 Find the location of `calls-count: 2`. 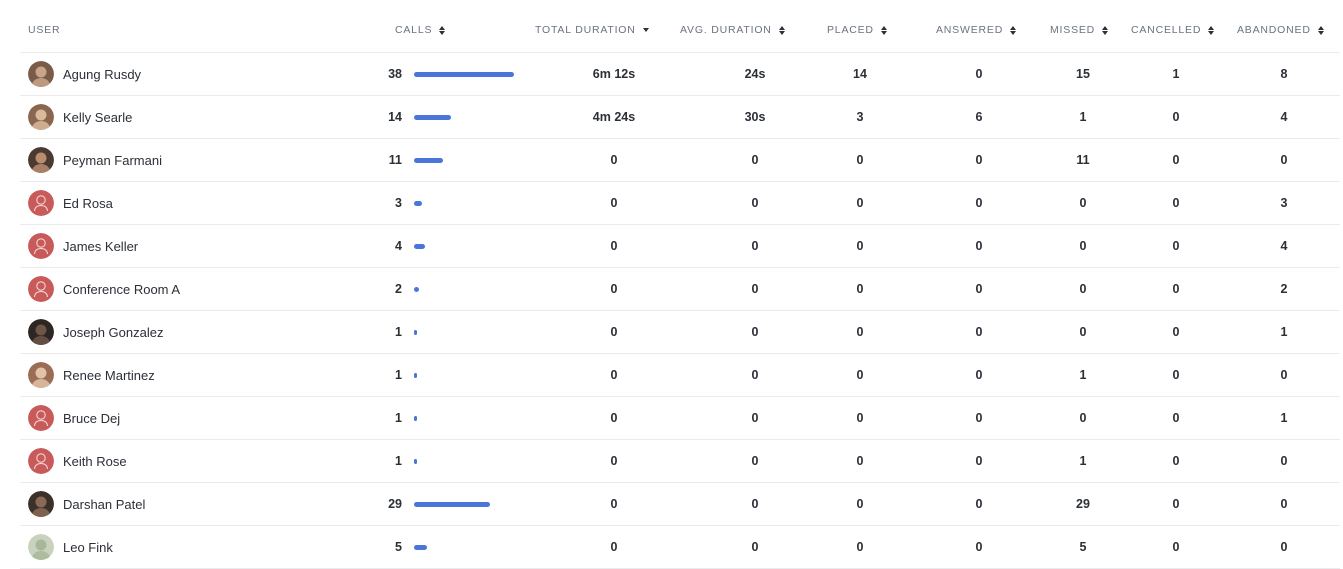

calls-count: 2 is located at coordinates (398, 289).